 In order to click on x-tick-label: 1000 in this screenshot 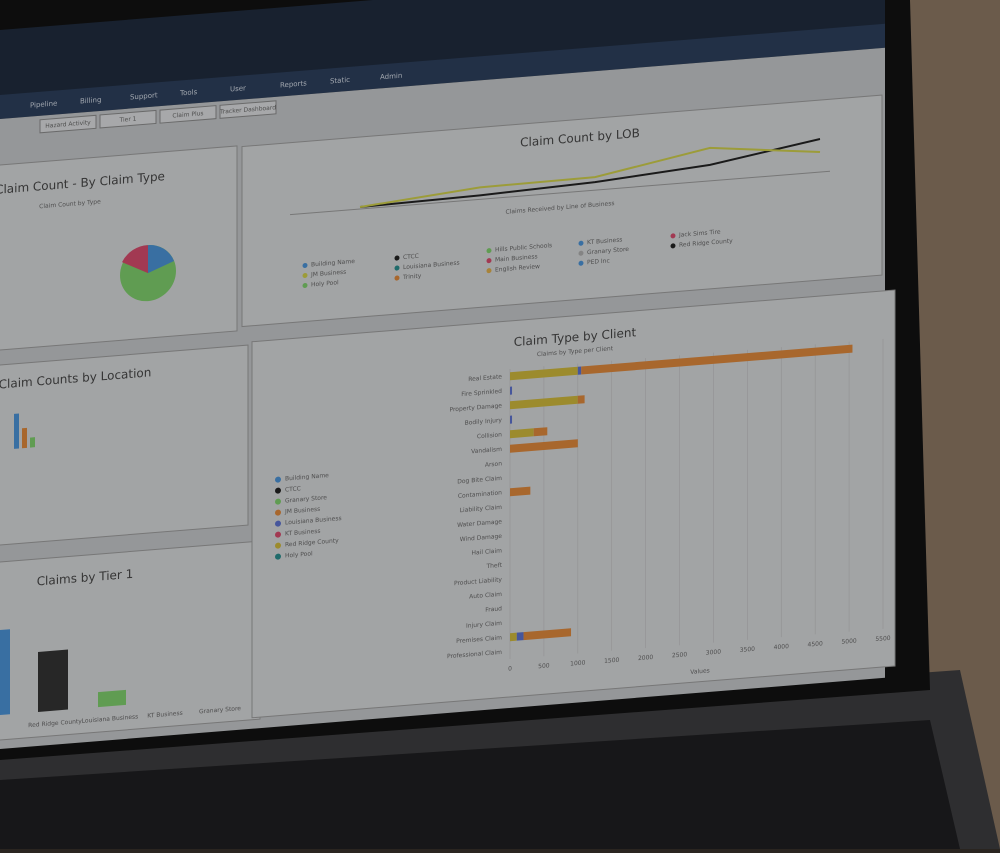, I will do `click(577, 663)`.